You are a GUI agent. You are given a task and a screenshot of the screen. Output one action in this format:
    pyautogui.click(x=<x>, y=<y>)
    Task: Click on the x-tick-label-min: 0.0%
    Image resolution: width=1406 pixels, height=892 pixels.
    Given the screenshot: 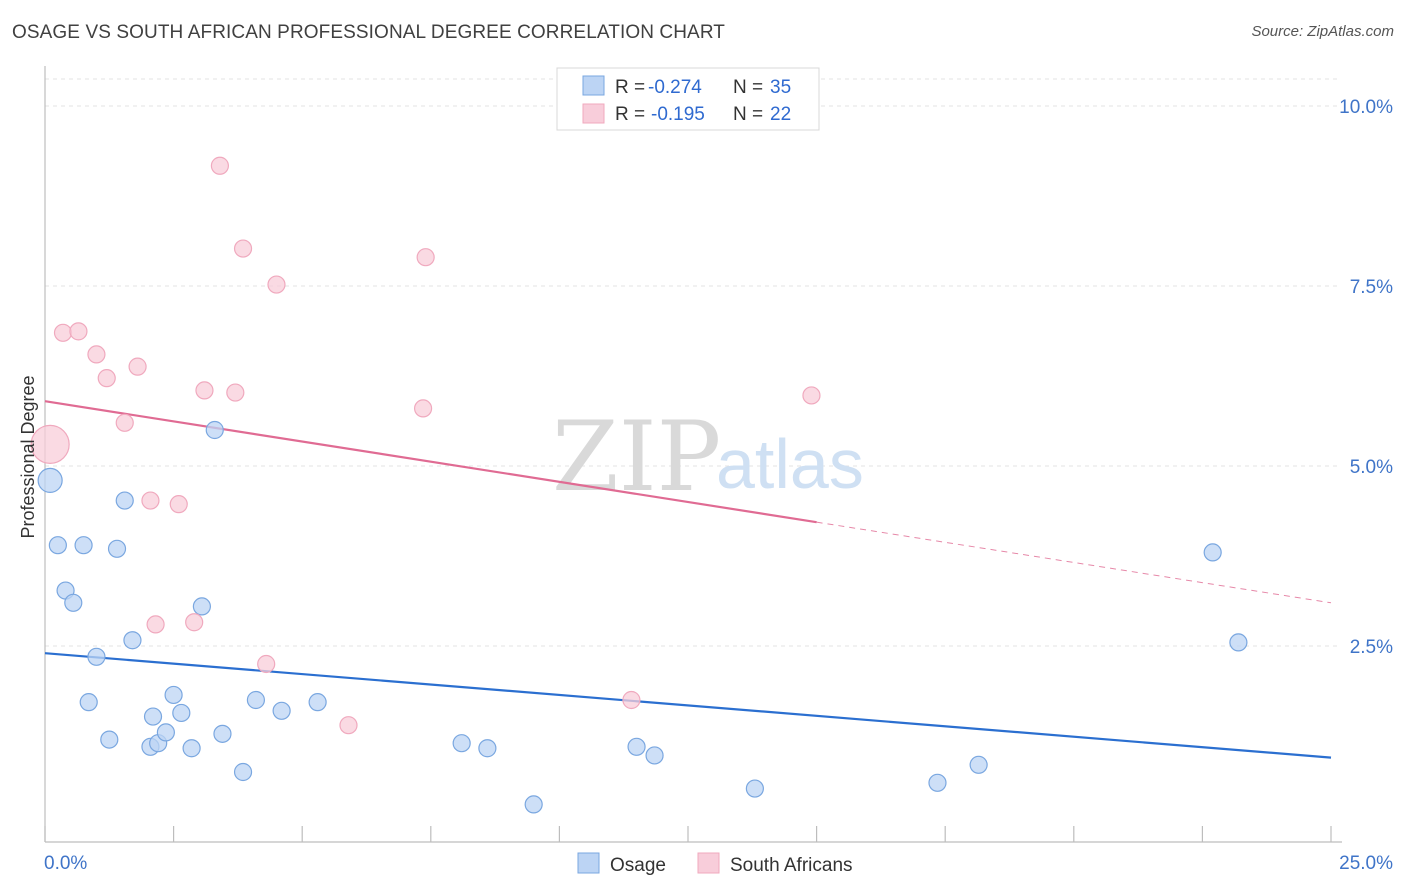 What is the action you would take?
    pyautogui.click(x=65, y=863)
    